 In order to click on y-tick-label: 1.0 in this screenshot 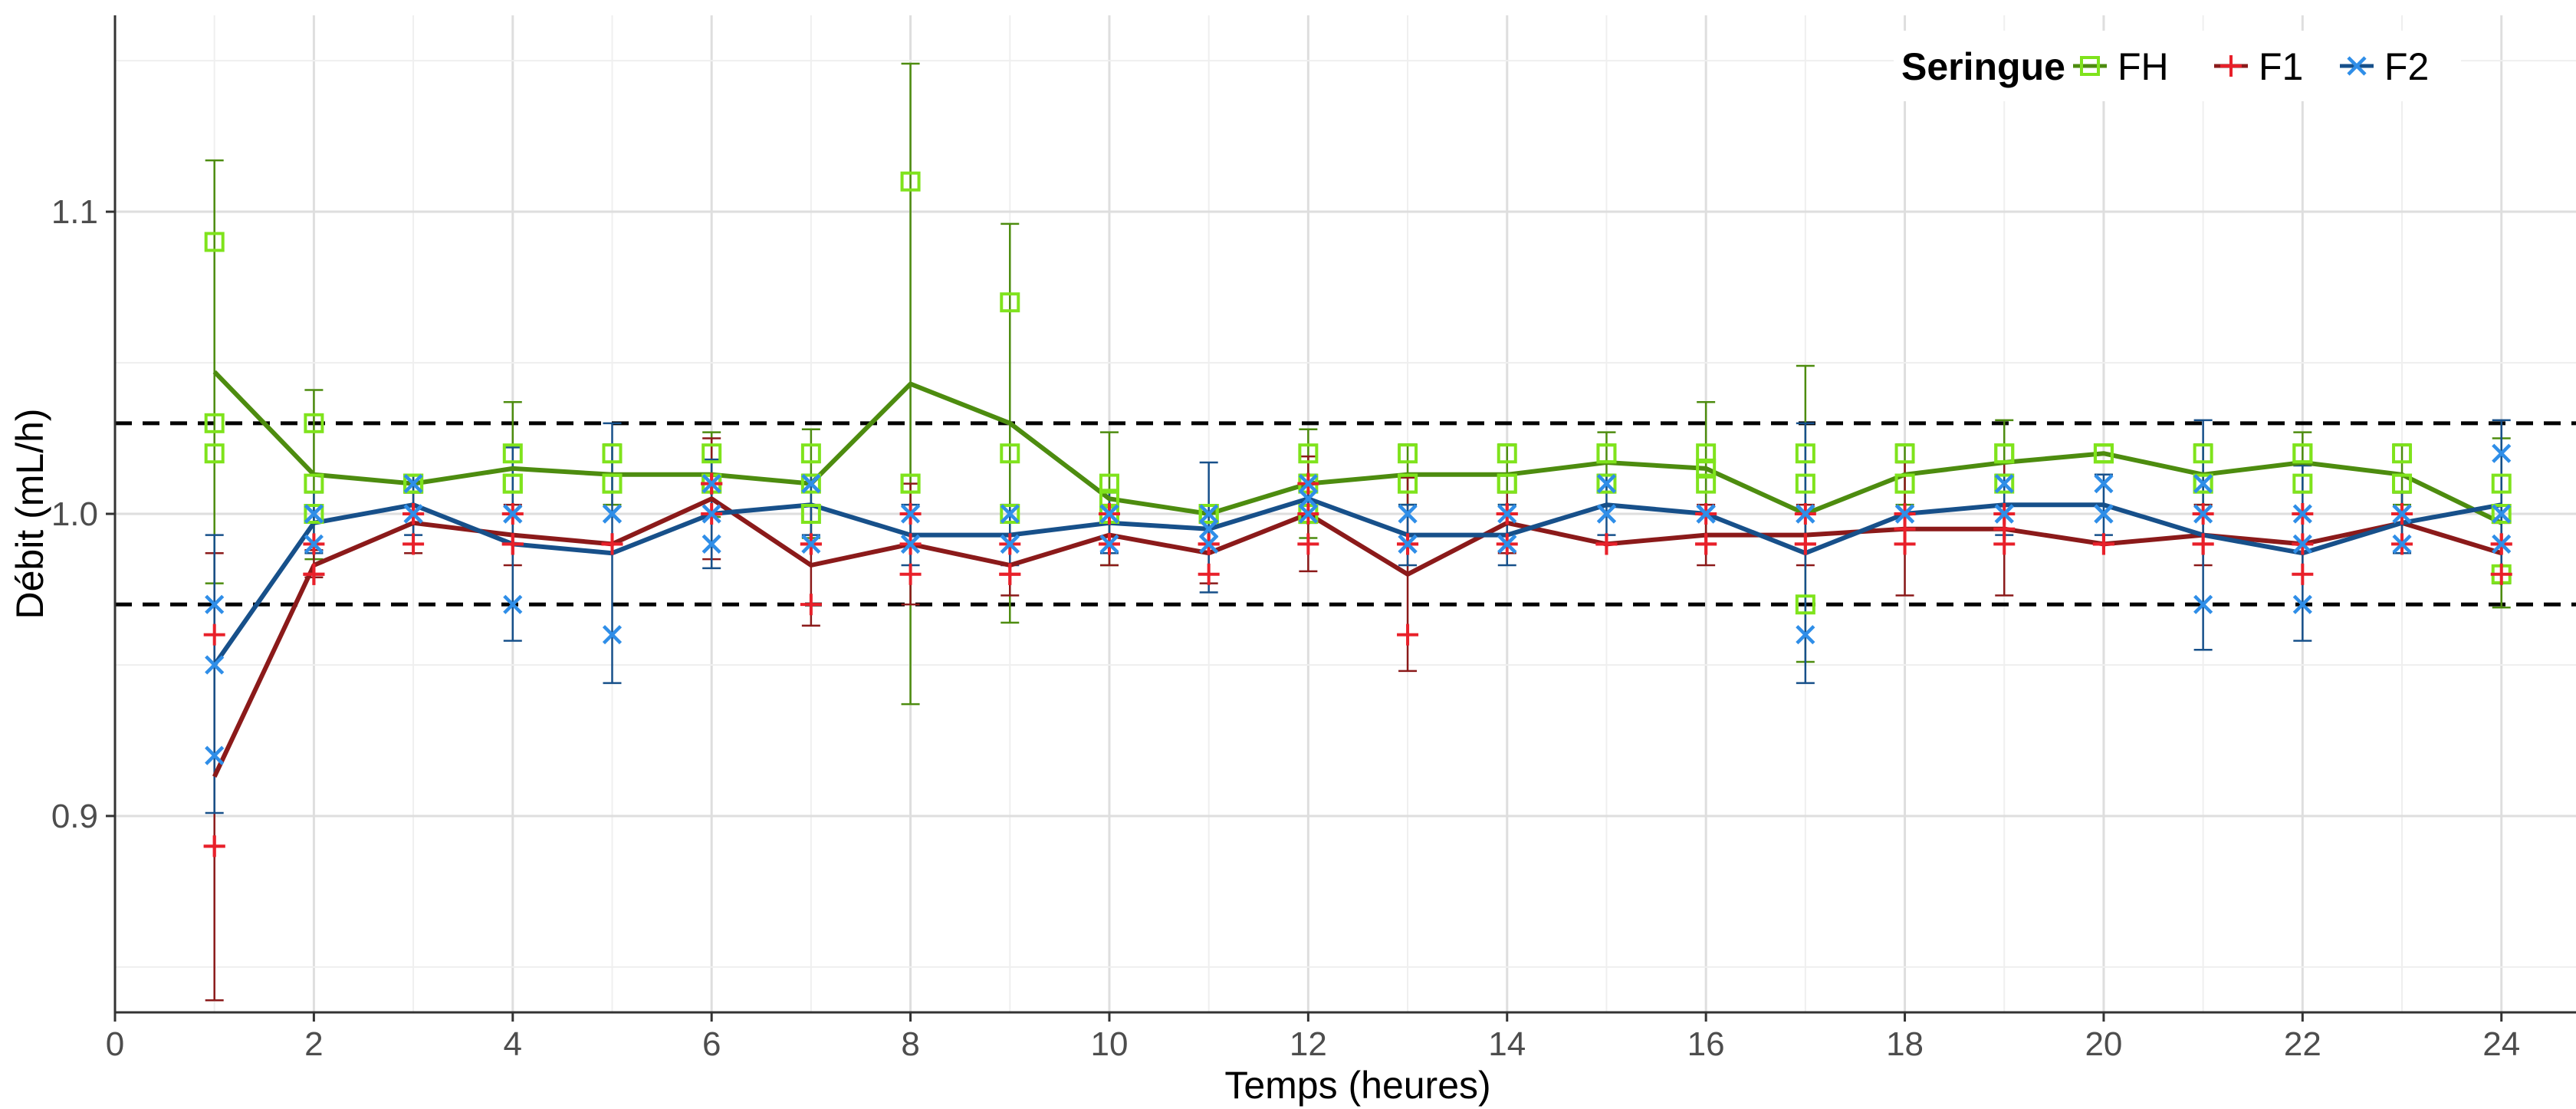, I will do `click(75, 514)`.